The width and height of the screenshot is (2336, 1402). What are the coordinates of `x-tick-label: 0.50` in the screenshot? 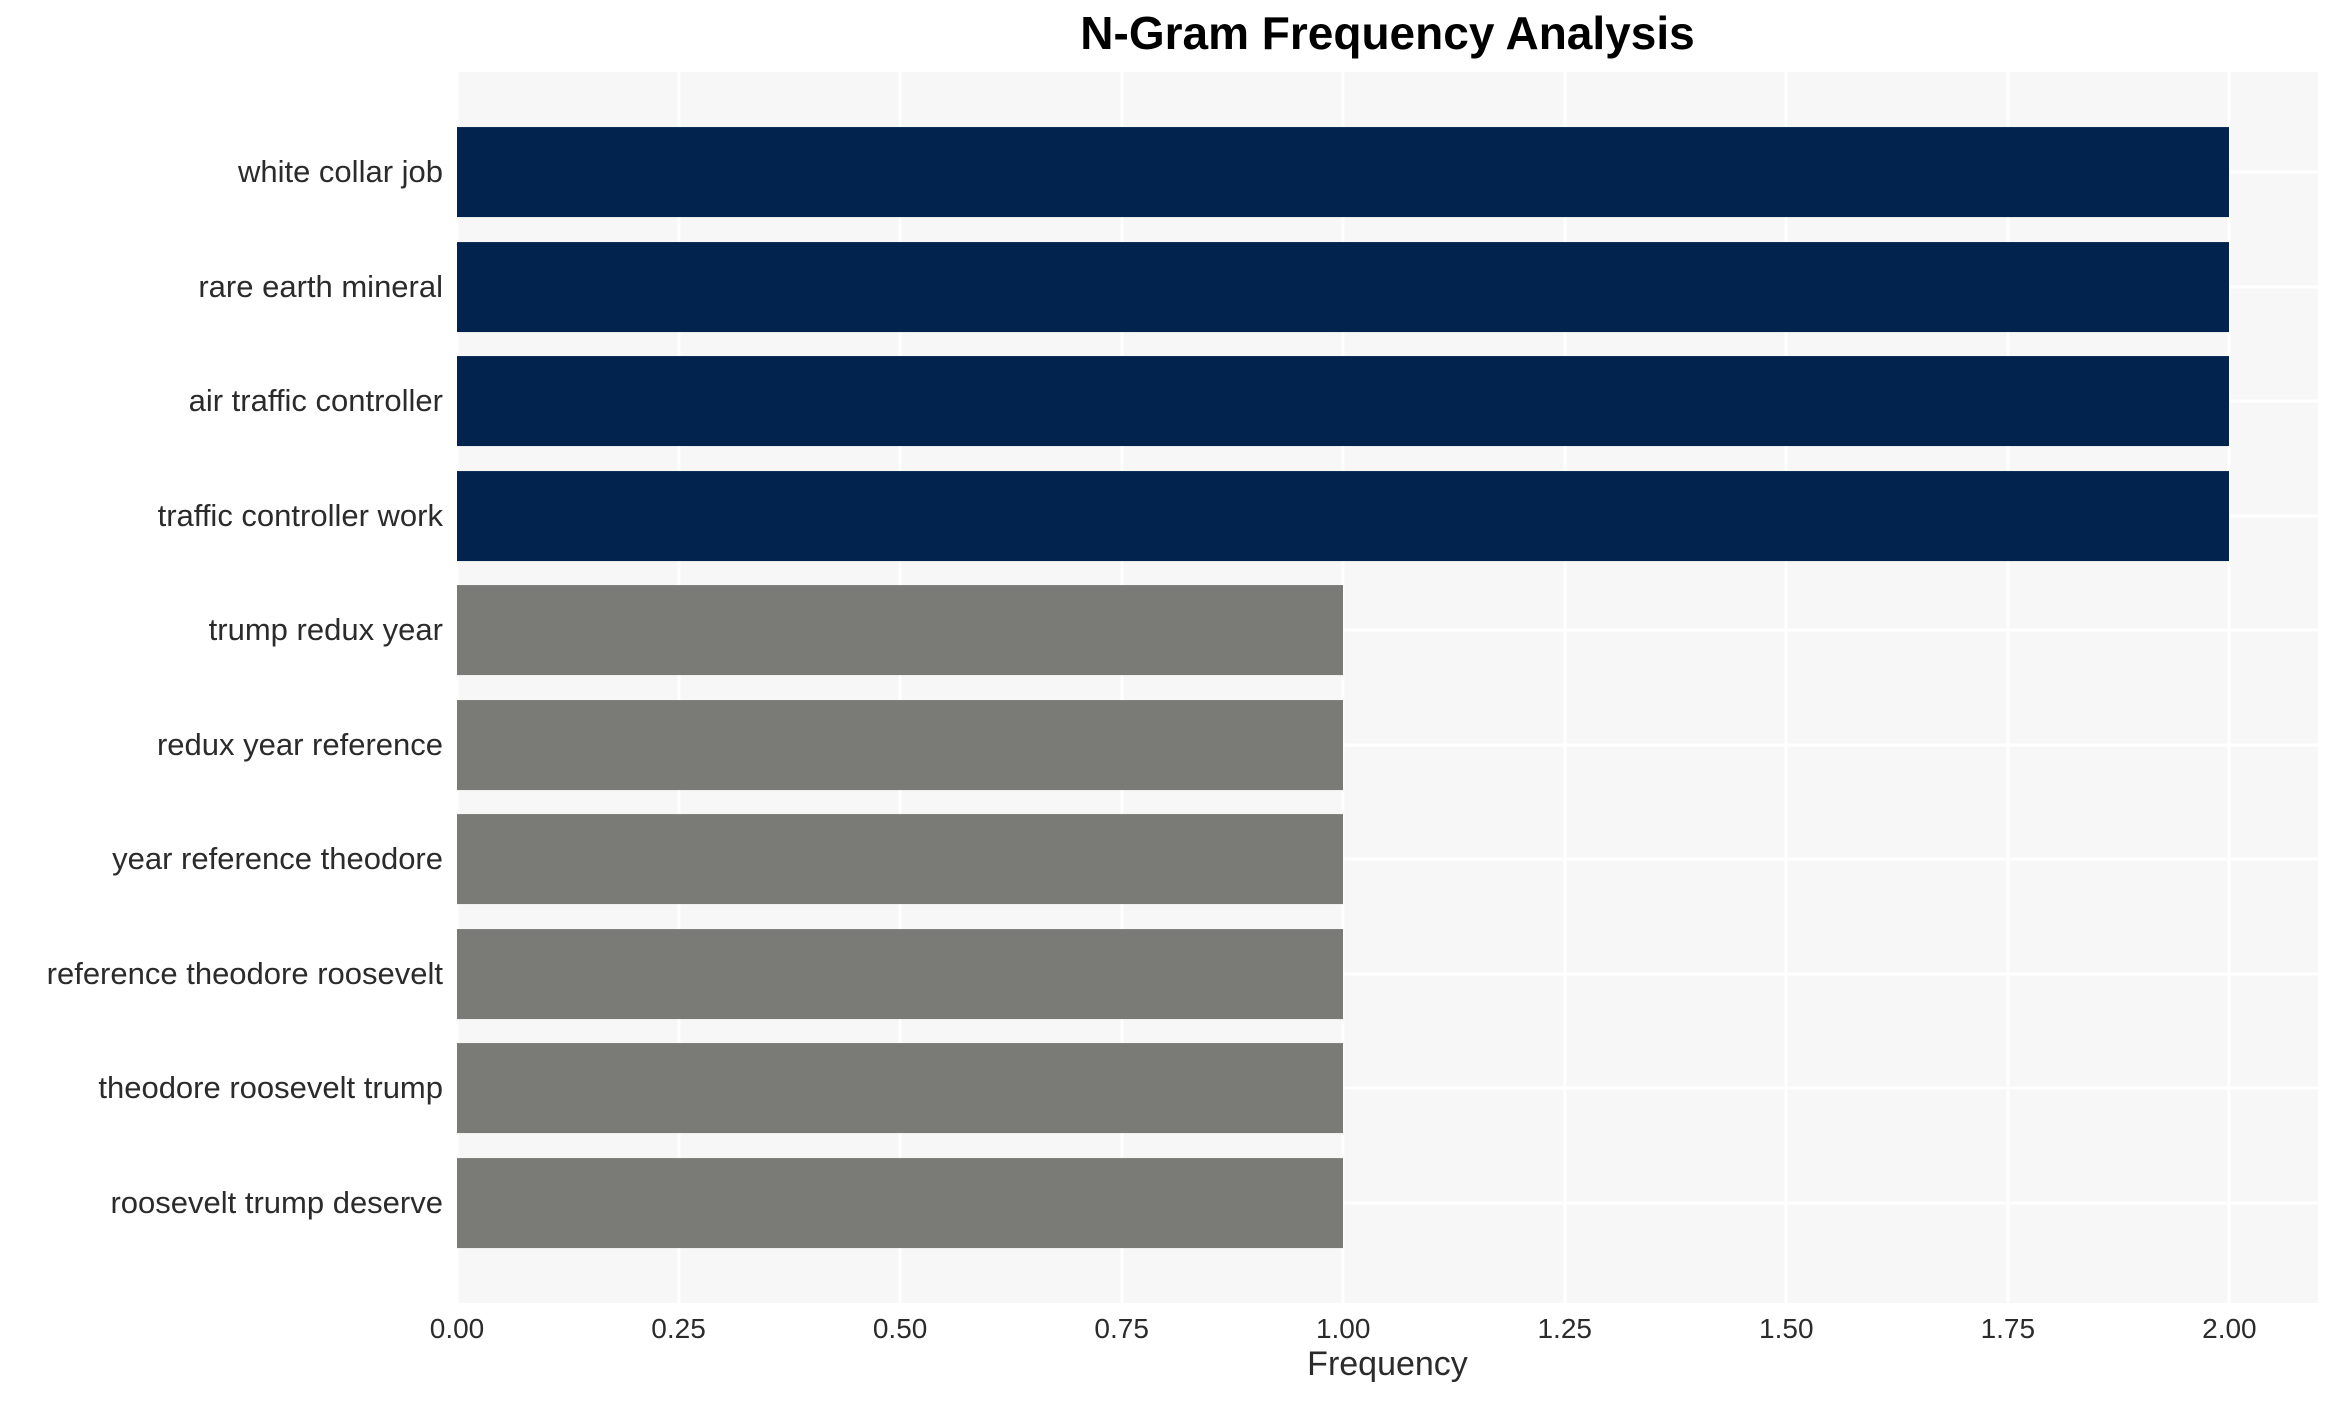 It's located at (900, 1328).